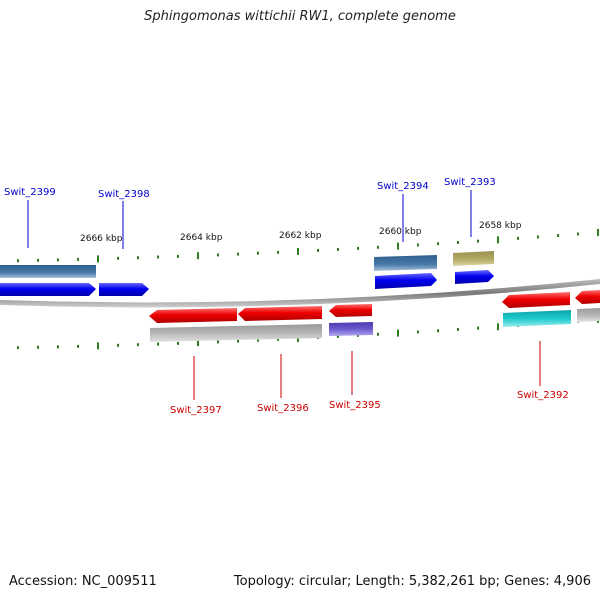  What do you see at coordinates (355, 405) in the screenshot?
I see `gene-label: Swit_2395` at bounding box center [355, 405].